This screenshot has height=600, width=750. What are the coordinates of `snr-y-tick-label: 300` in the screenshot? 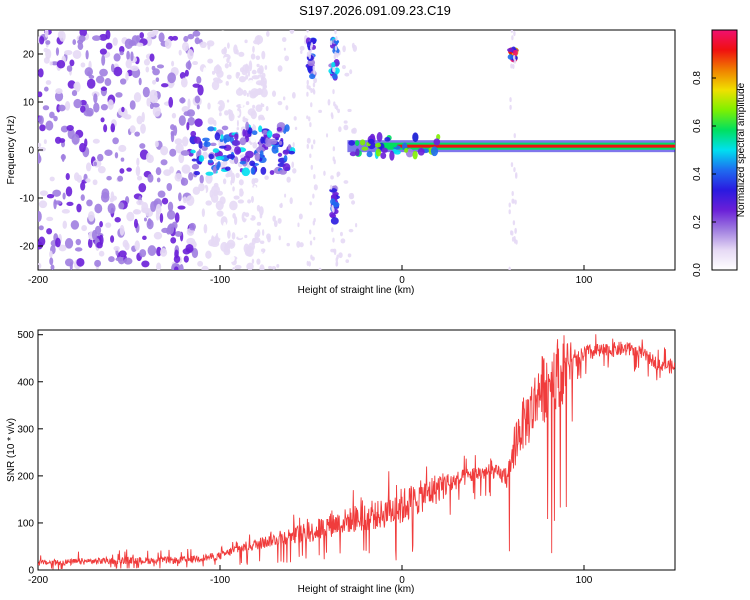 It's located at (25, 429).